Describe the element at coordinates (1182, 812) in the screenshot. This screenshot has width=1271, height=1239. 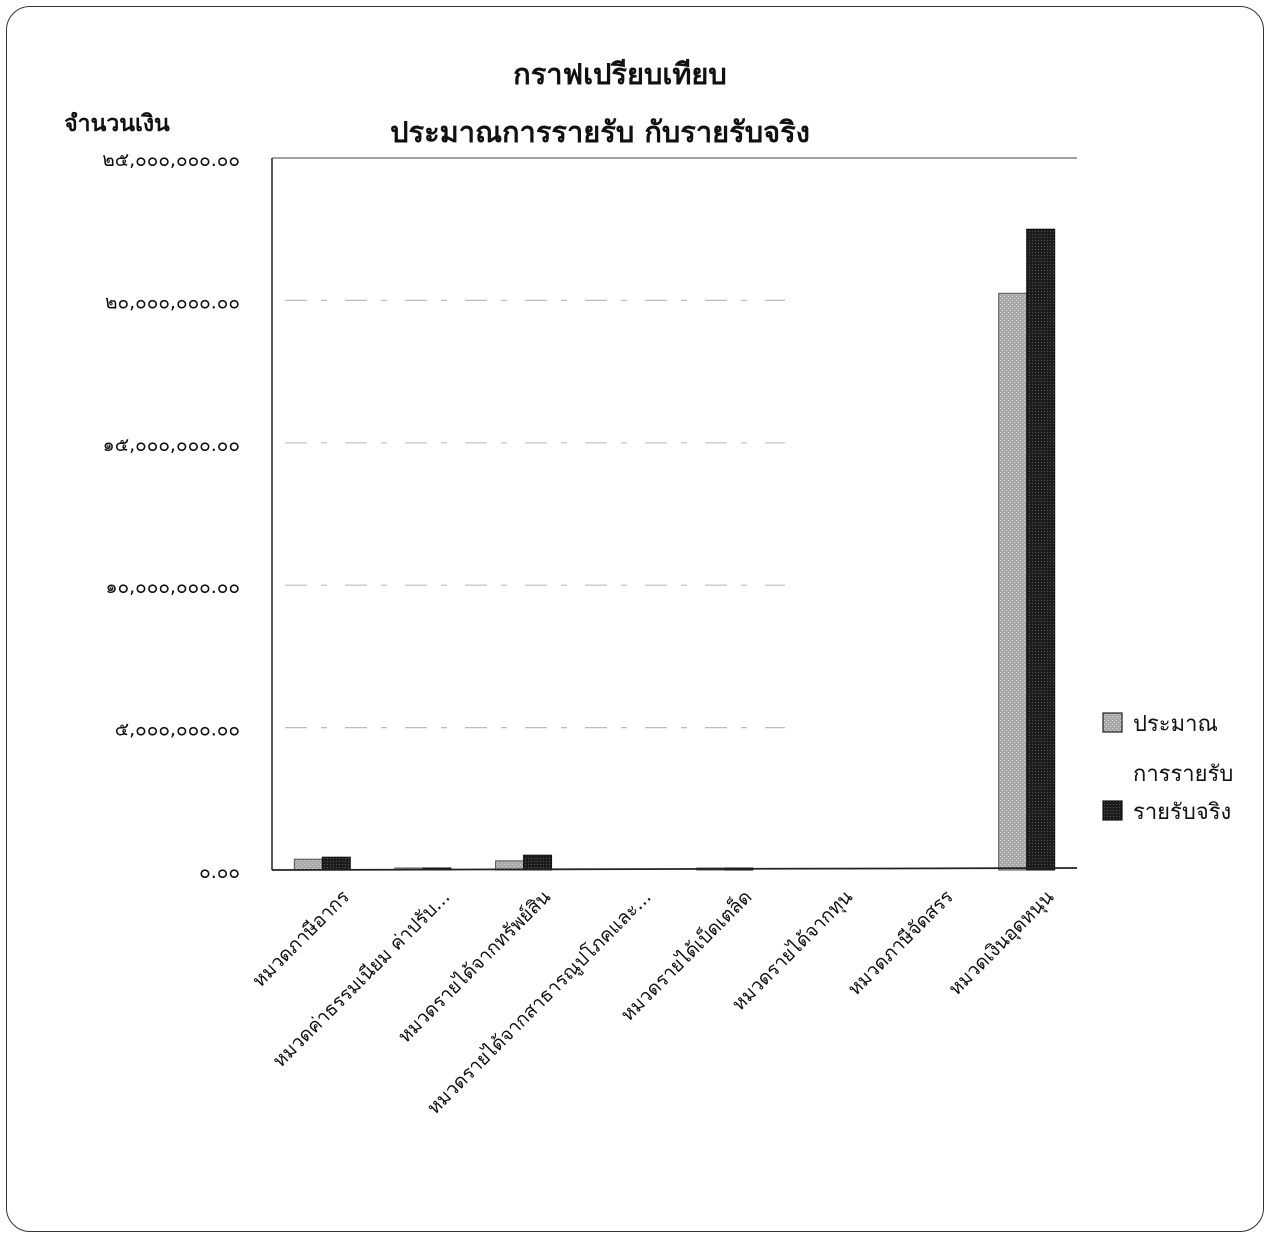
I see `legend-label-actual: รายรับจริง` at that location.